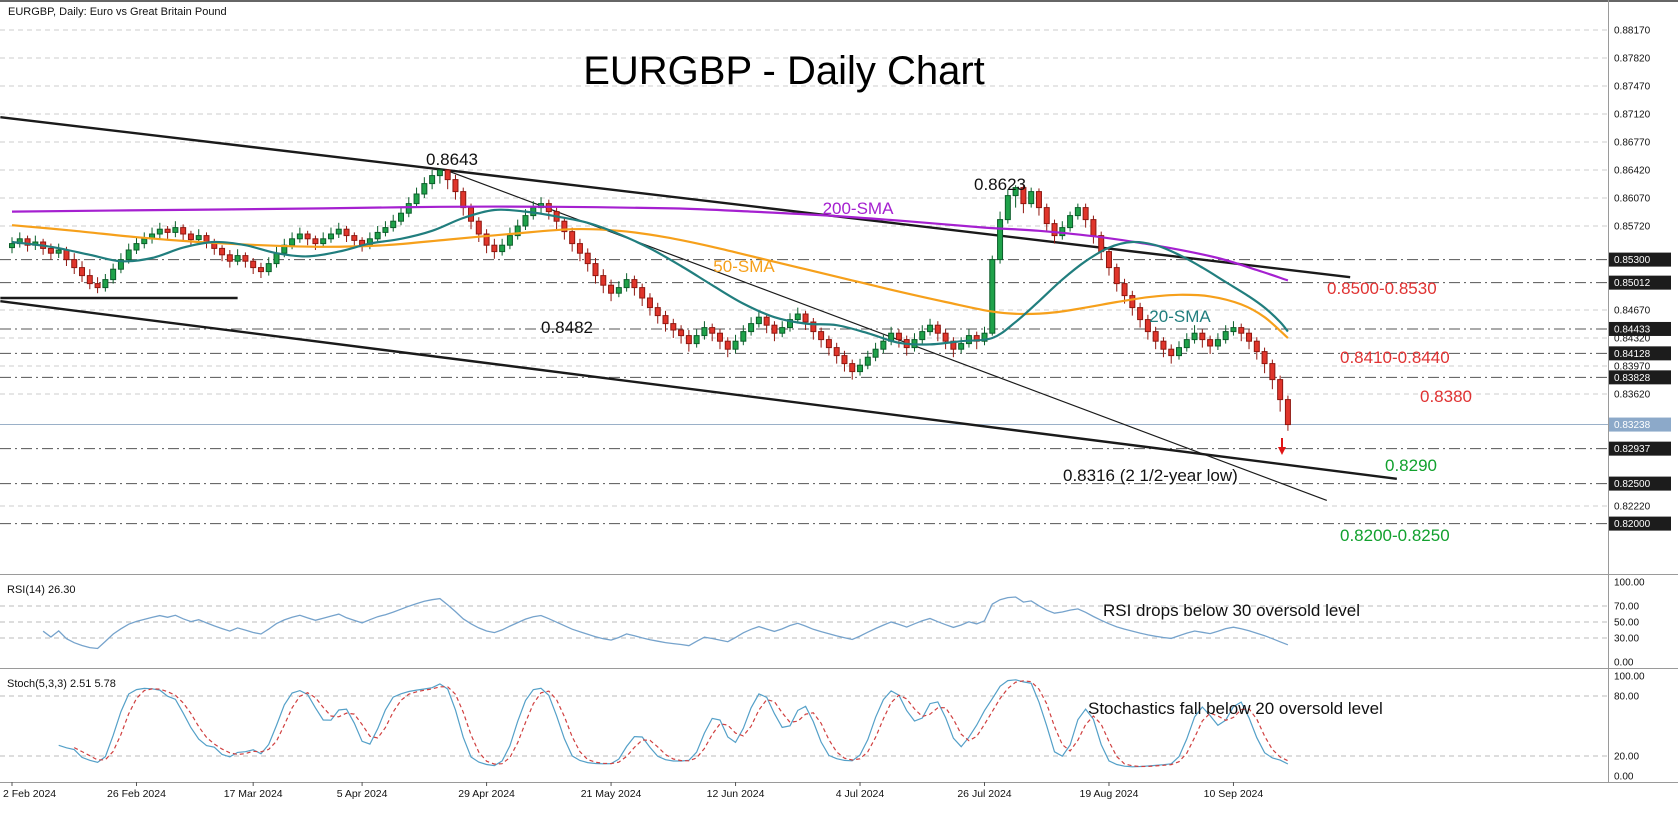 The height and width of the screenshot is (836, 1678). I want to click on price-axis-label: 0.86070, so click(1632, 199).